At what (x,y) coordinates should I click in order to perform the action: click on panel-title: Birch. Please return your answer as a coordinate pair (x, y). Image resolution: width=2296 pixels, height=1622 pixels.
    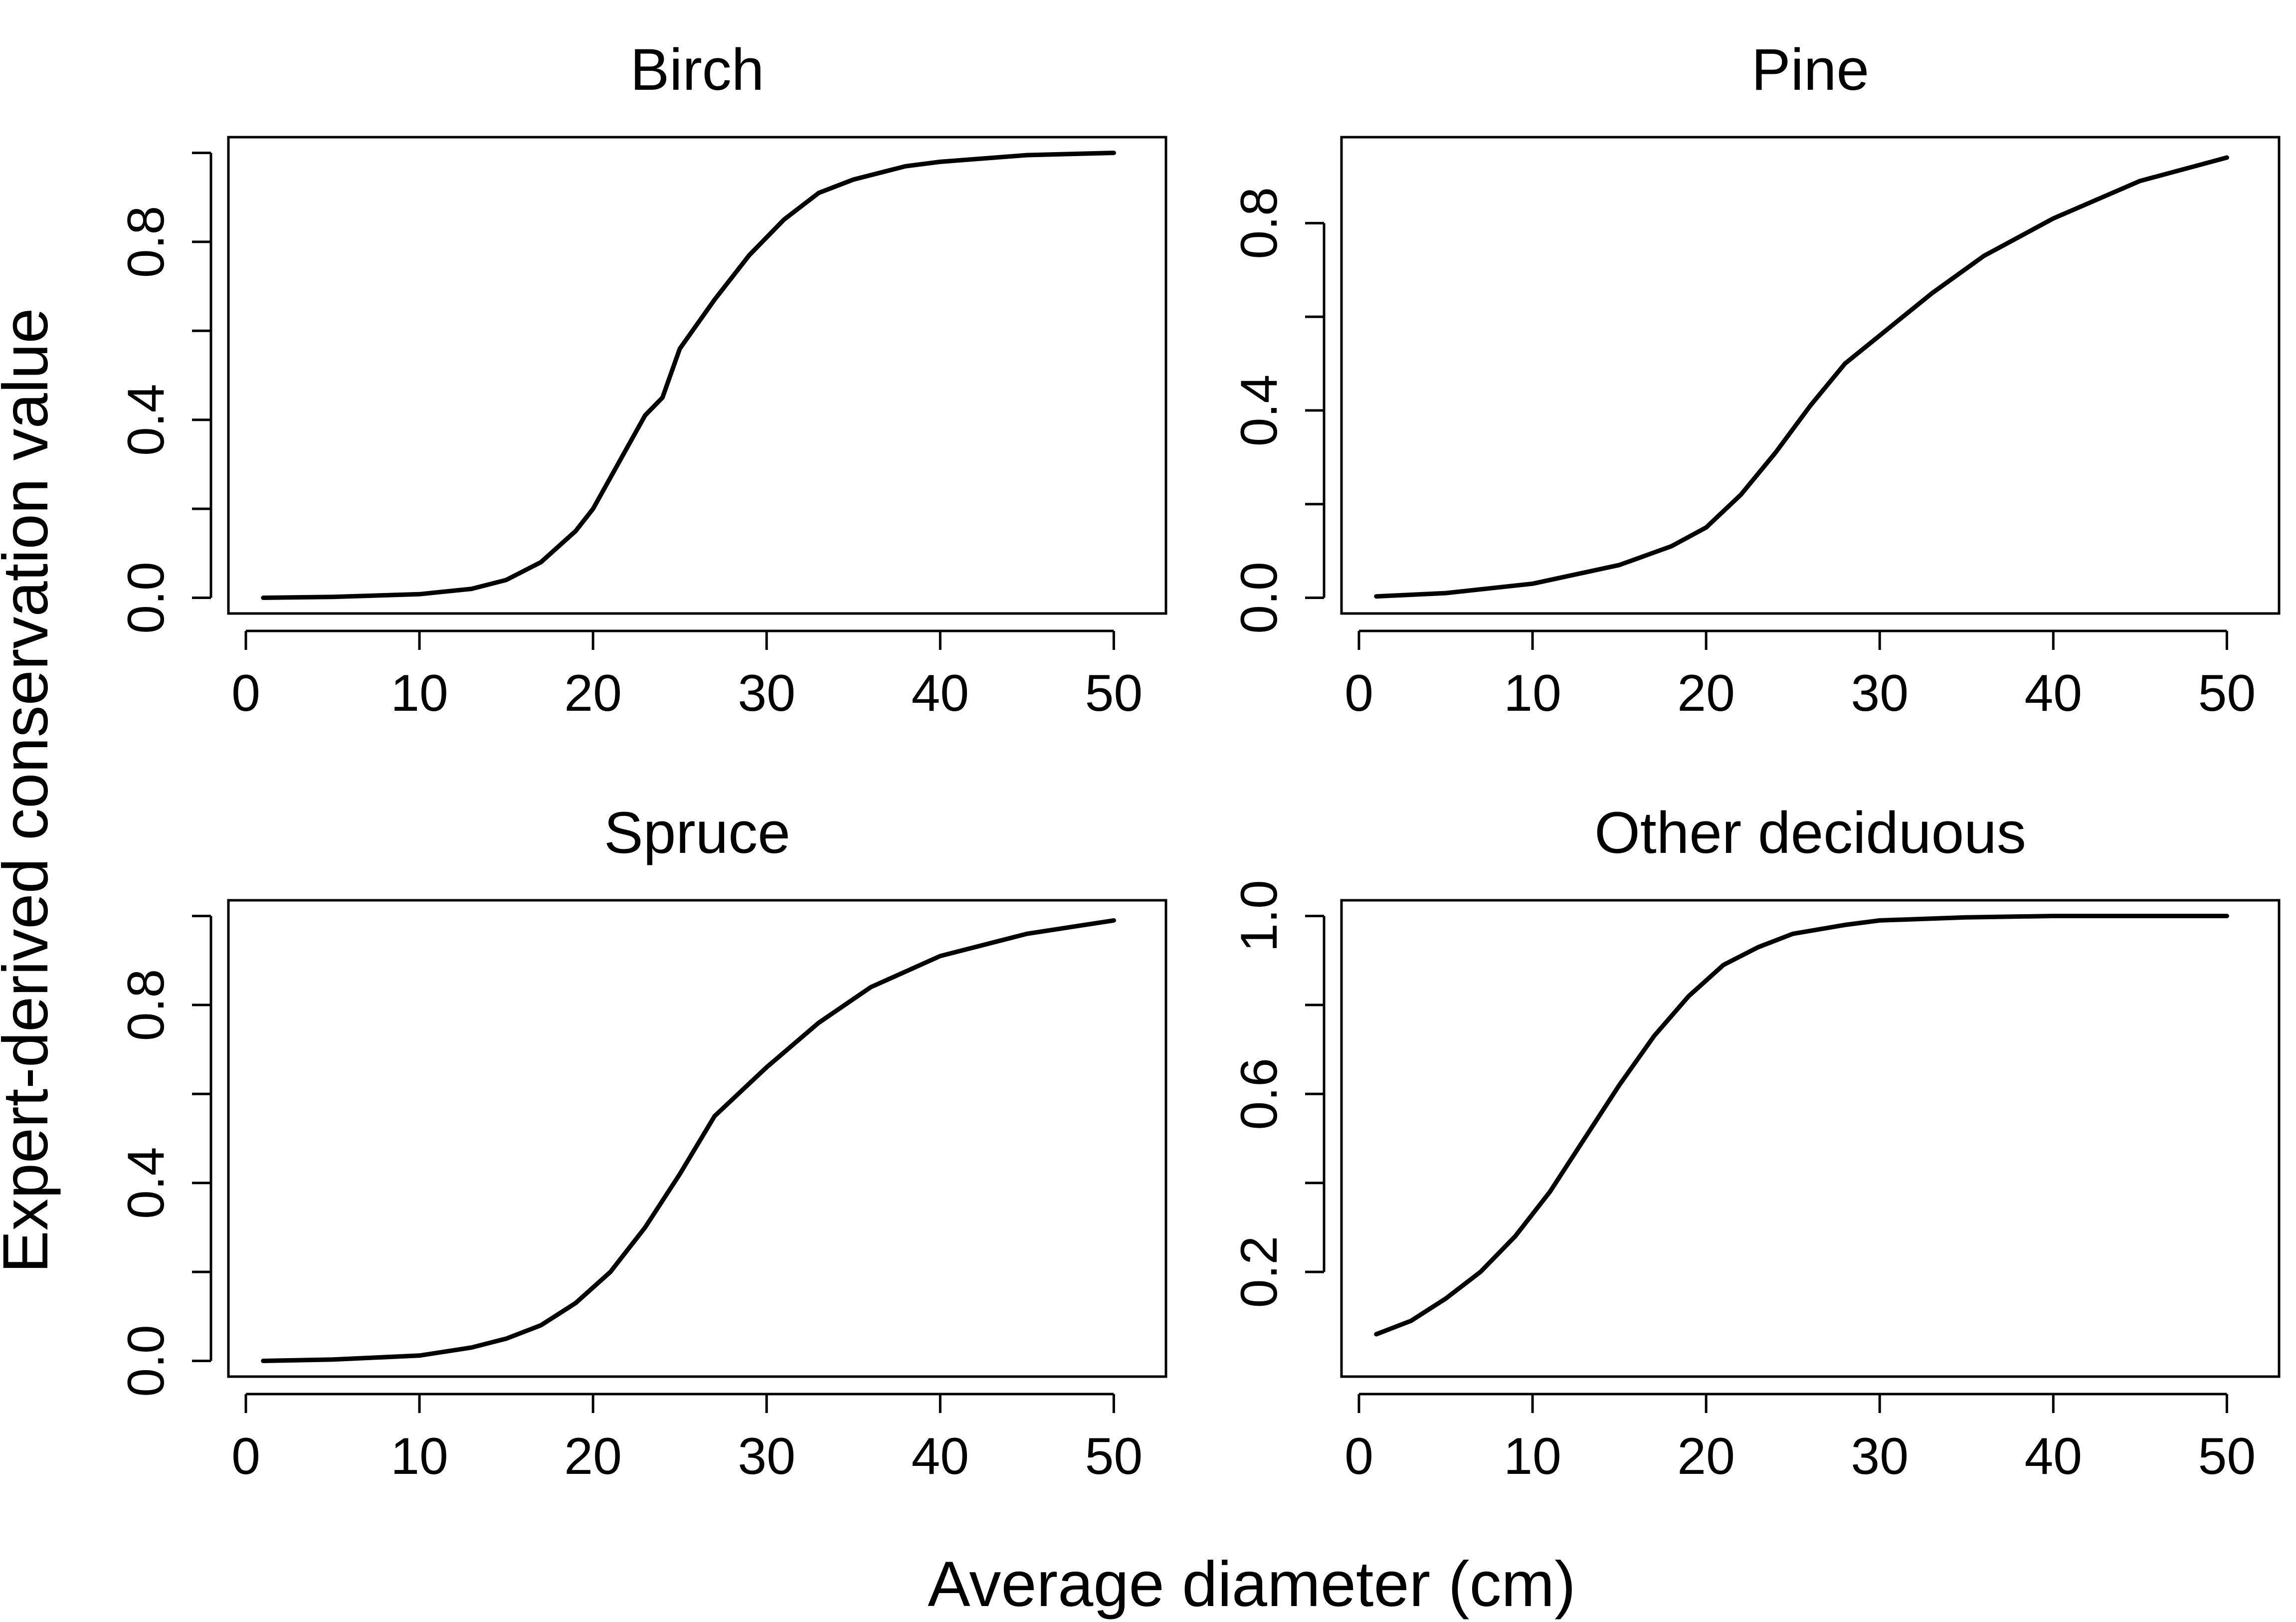
    Looking at the image, I should click on (697, 70).